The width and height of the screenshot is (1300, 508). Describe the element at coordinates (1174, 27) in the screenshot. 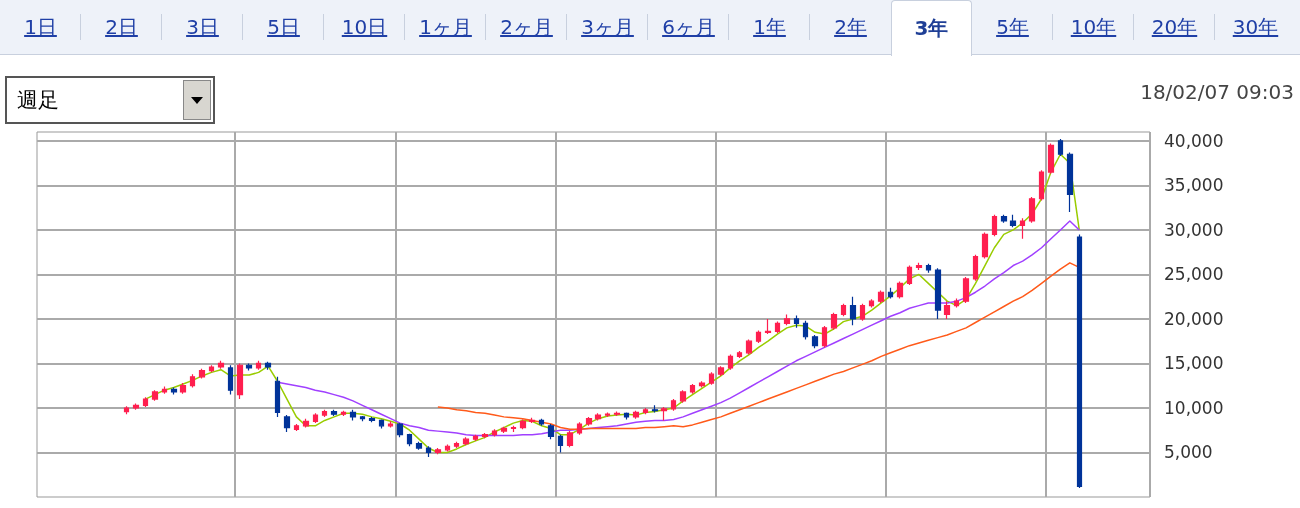

I see `text: 20年` at that location.